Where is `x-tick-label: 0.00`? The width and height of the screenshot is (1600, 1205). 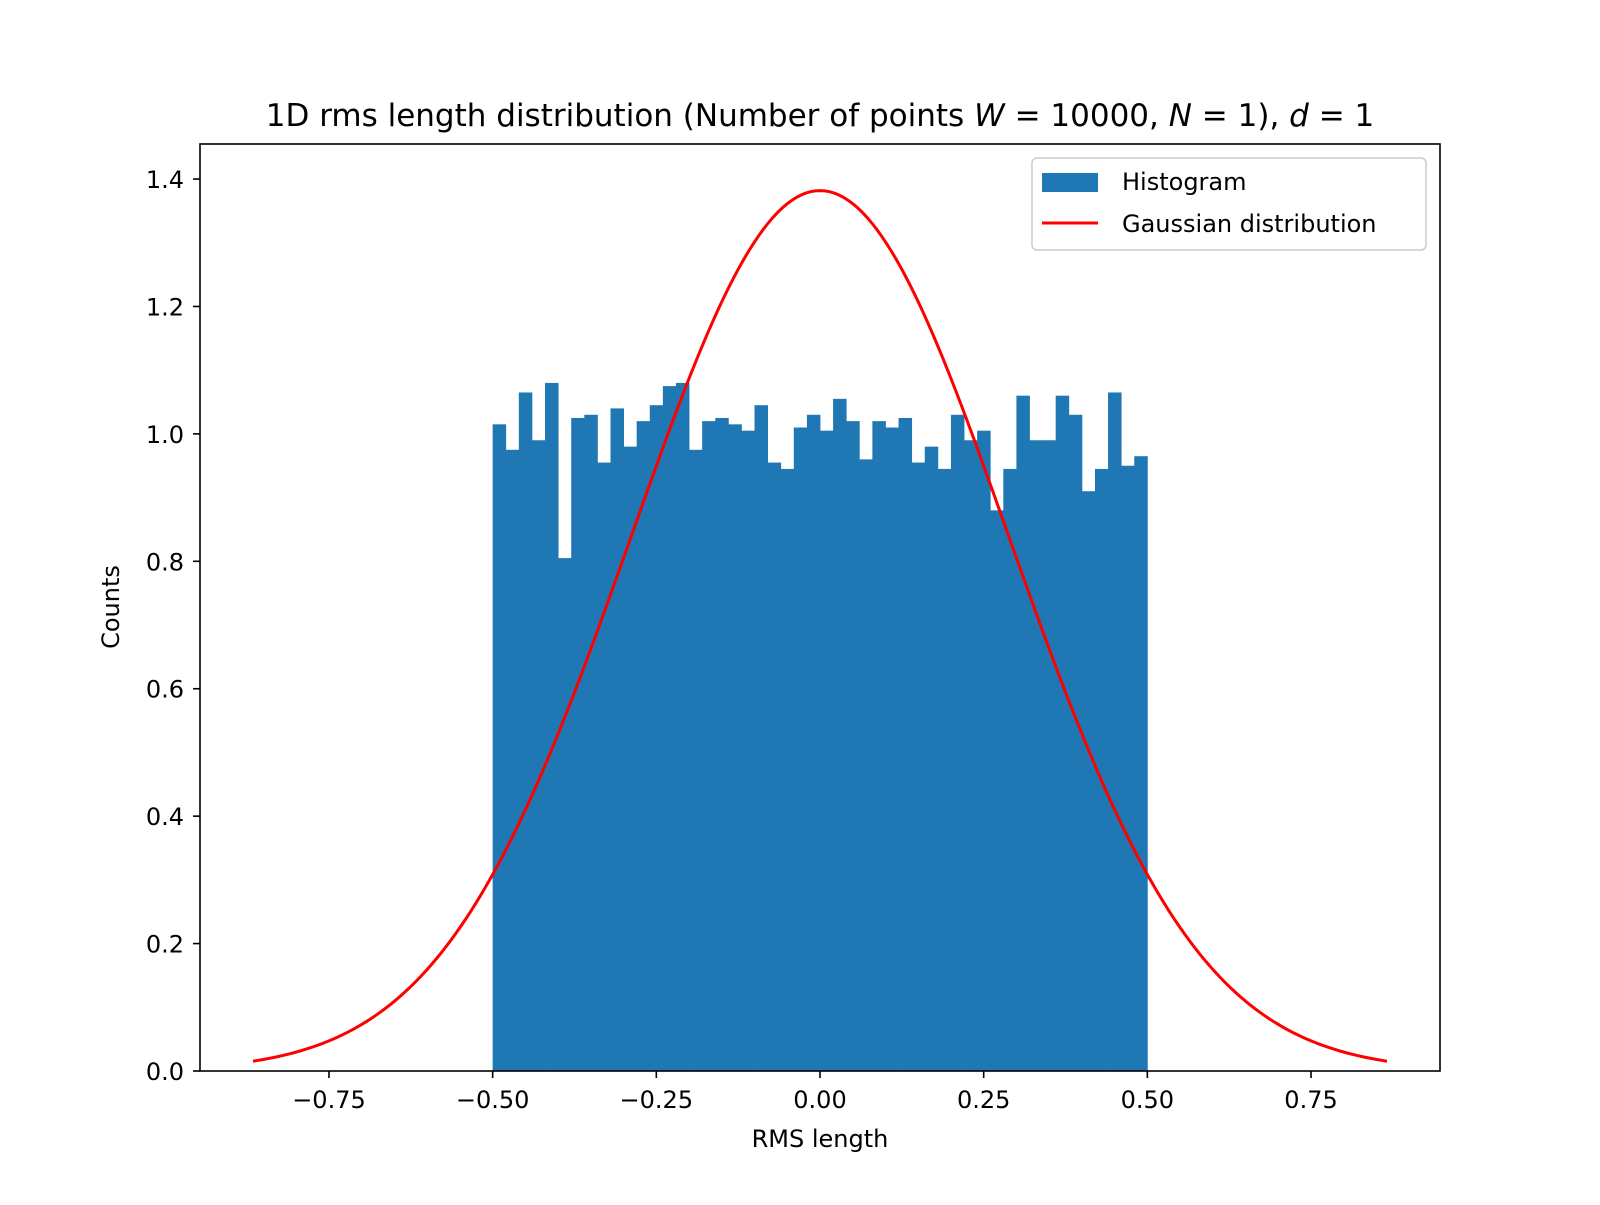
x-tick-label: 0.00 is located at coordinates (819, 1100).